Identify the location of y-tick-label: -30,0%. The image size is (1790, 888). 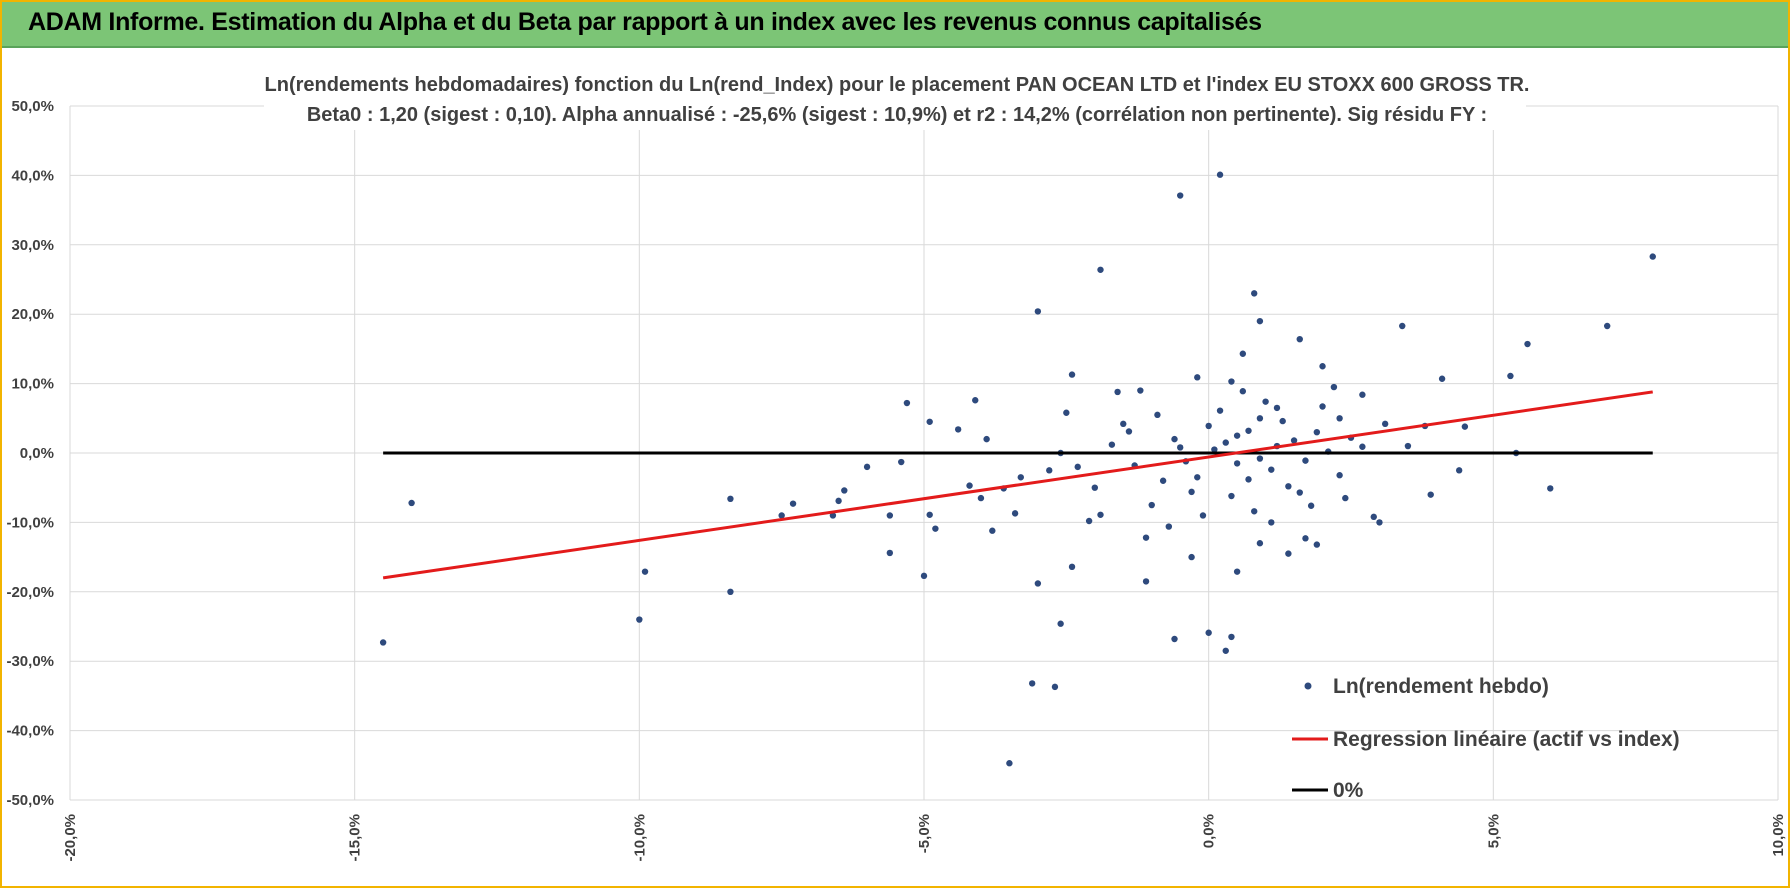
(30, 661).